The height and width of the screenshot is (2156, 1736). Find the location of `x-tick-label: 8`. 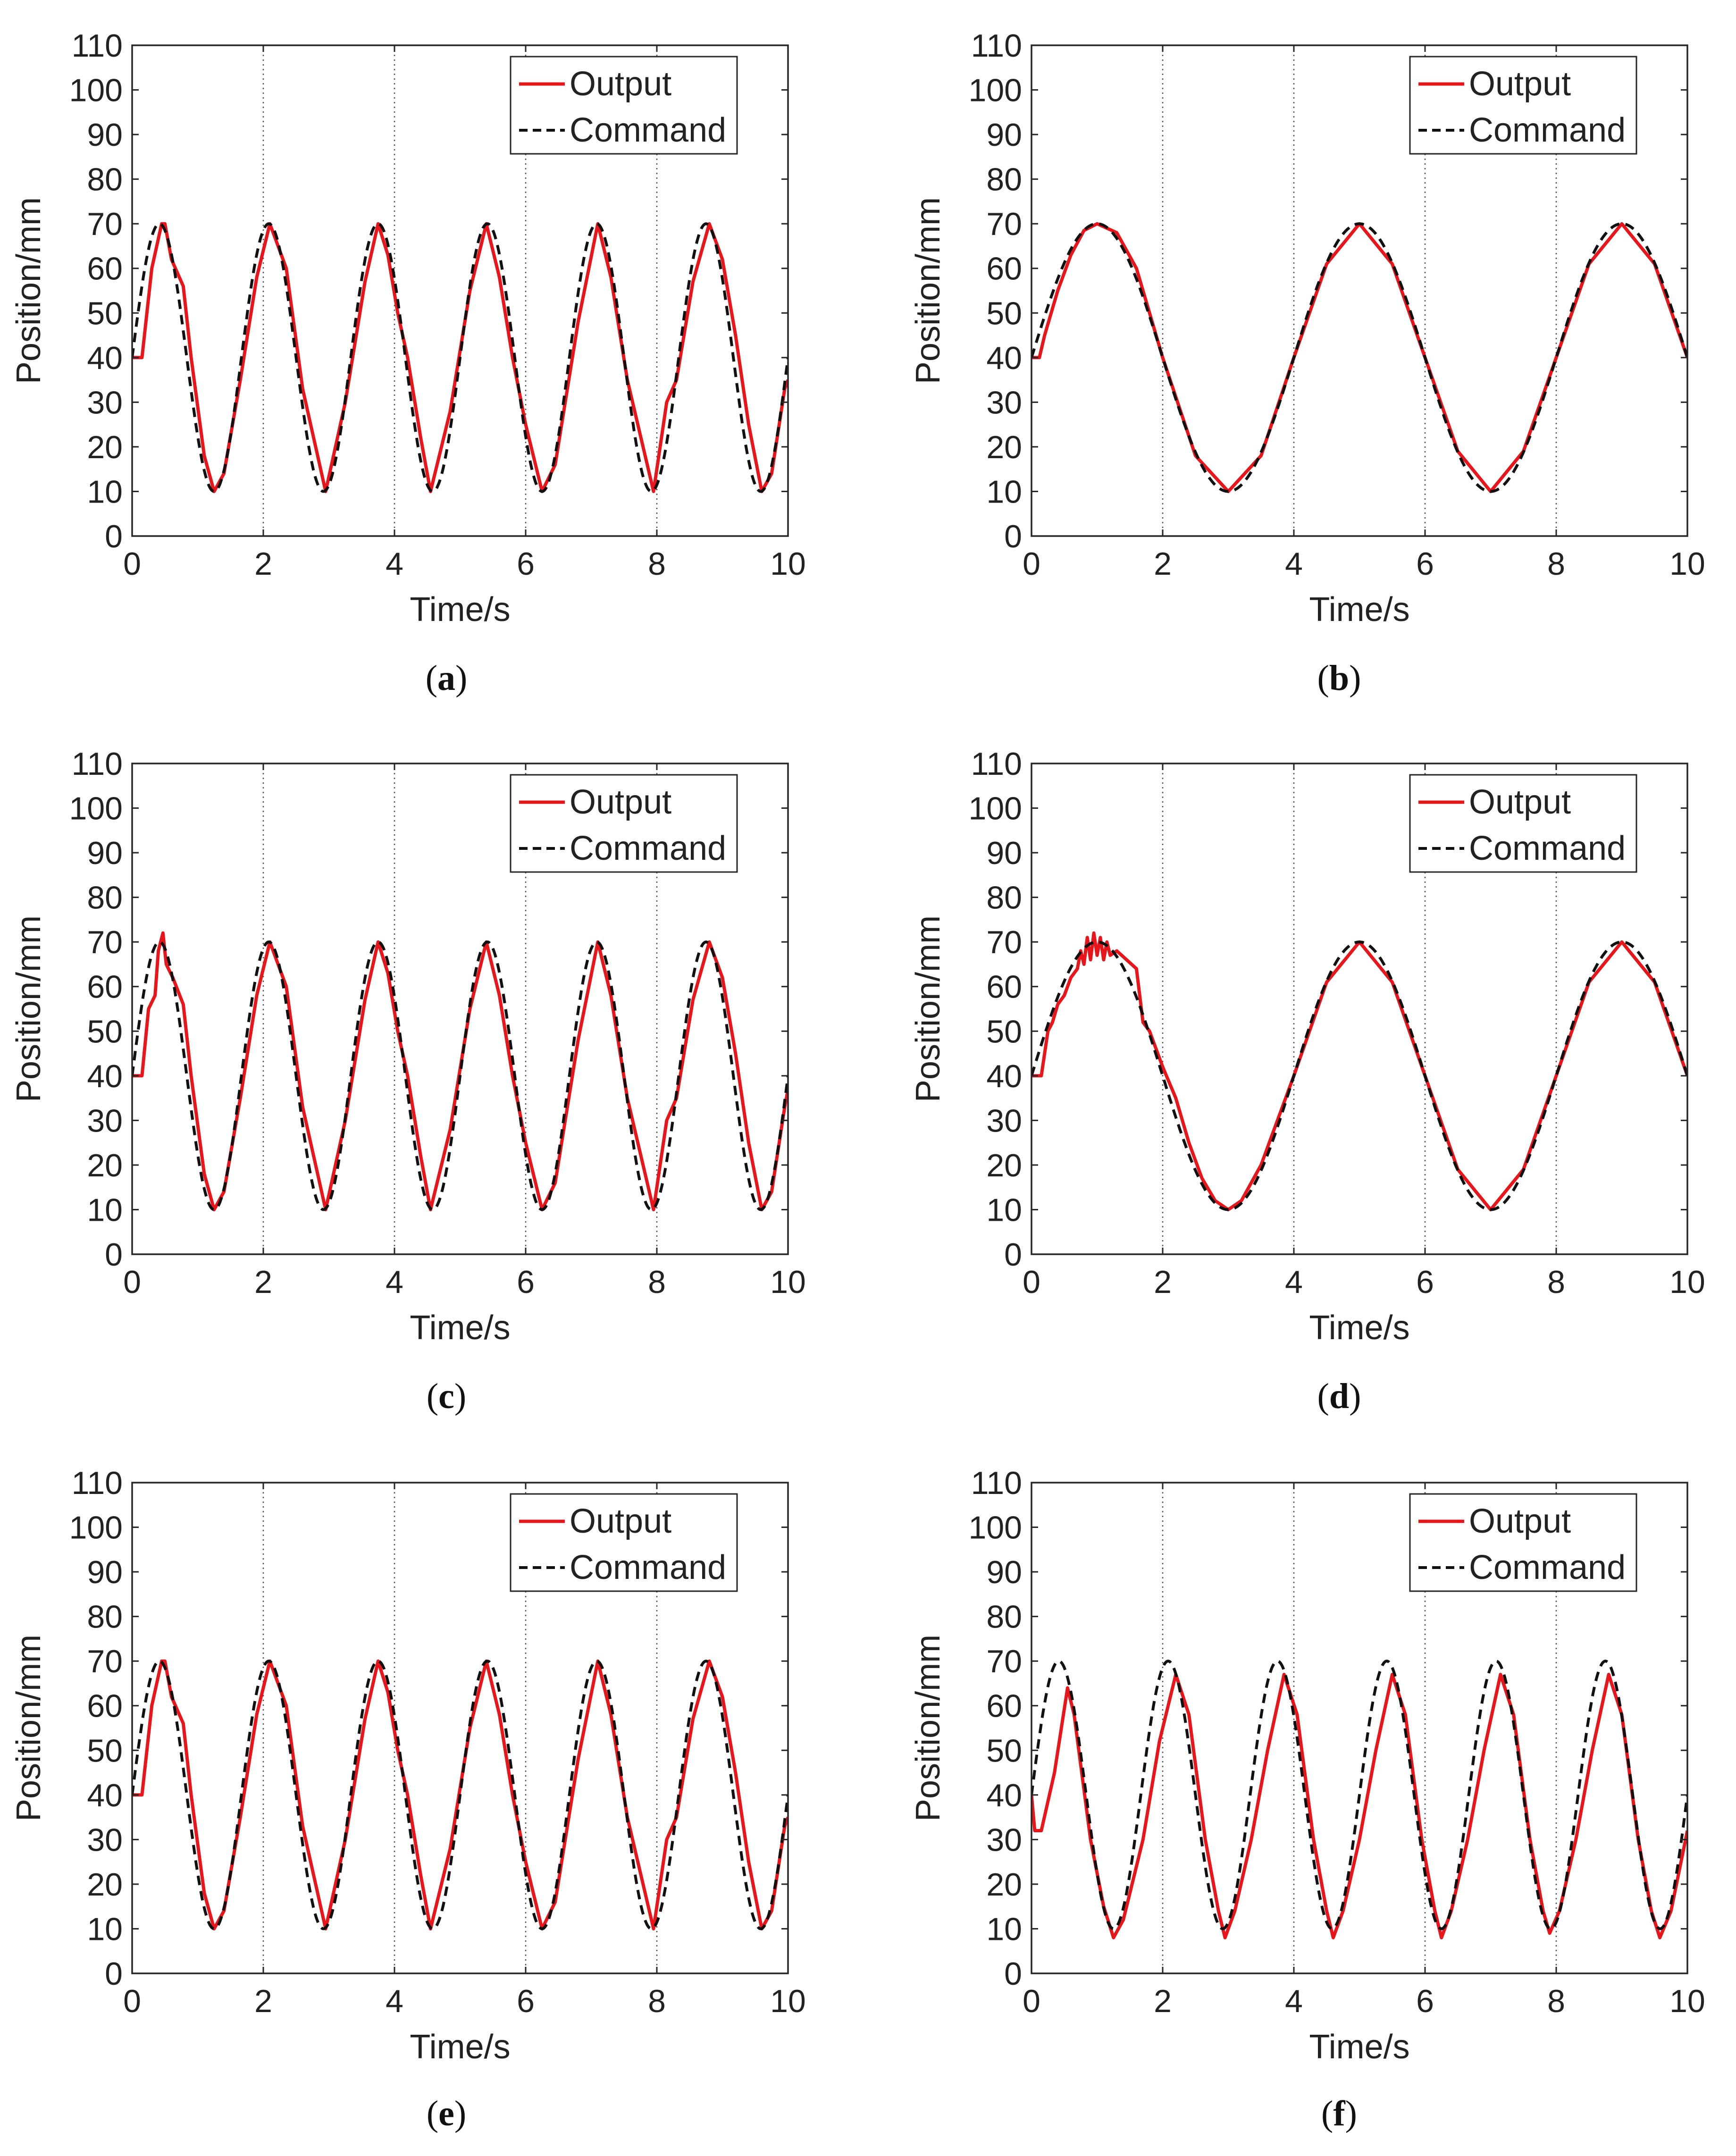

x-tick-label: 8 is located at coordinates (657, 564).